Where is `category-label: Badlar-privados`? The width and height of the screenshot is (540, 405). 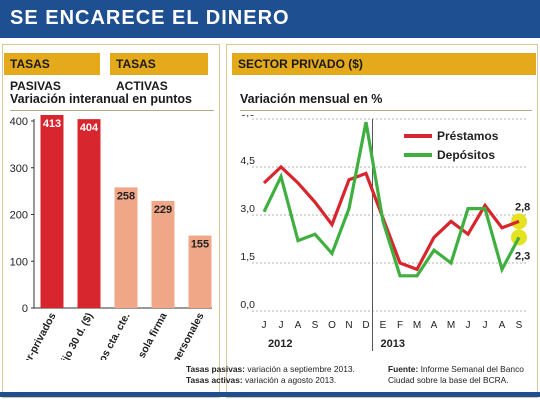
category-label: Badlar-privados is located at coordinates (35, 335).